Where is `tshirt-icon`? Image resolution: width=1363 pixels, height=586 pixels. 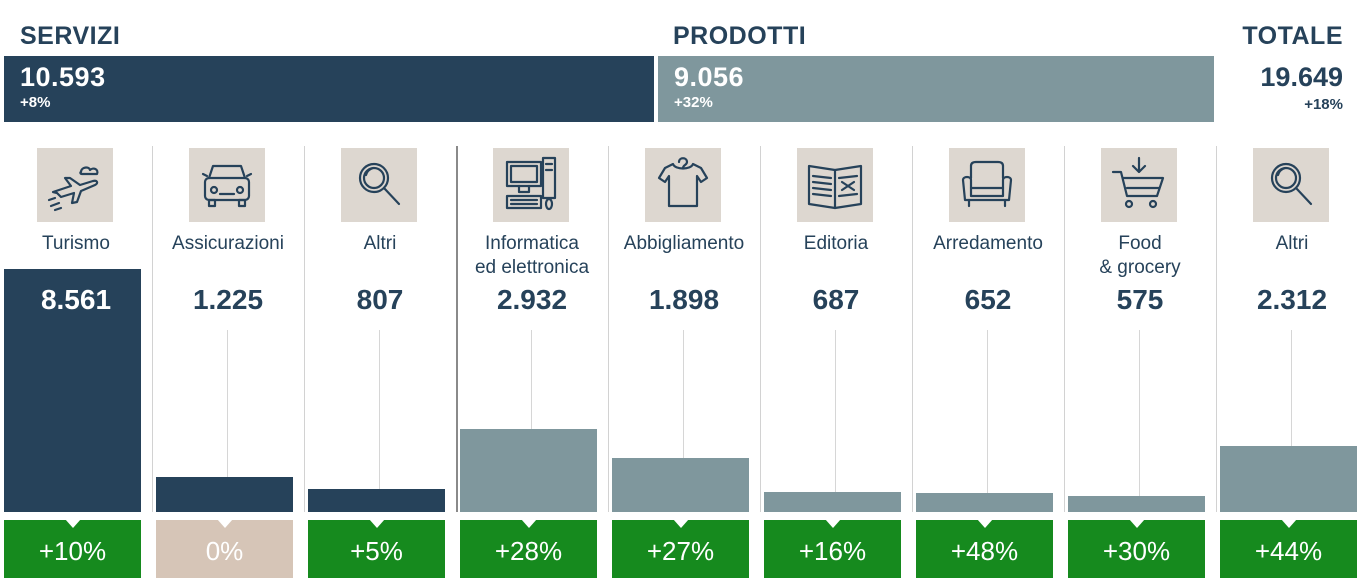 tshirt-icon is located at coordinates (683, 185).